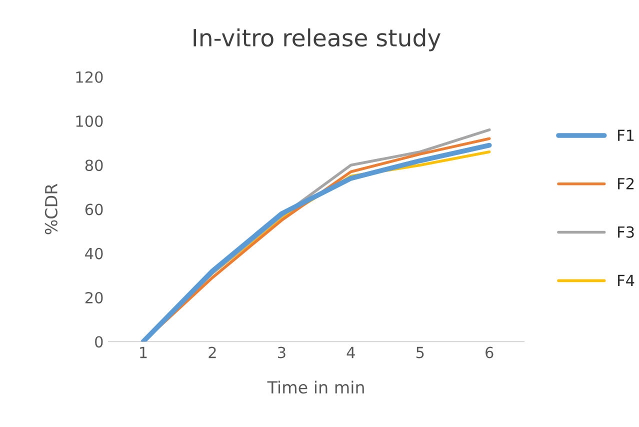  What do you see at coordinates (626, 135) in the screenshot?
I see `legend-label: F1` at bounding box center [626, 135].